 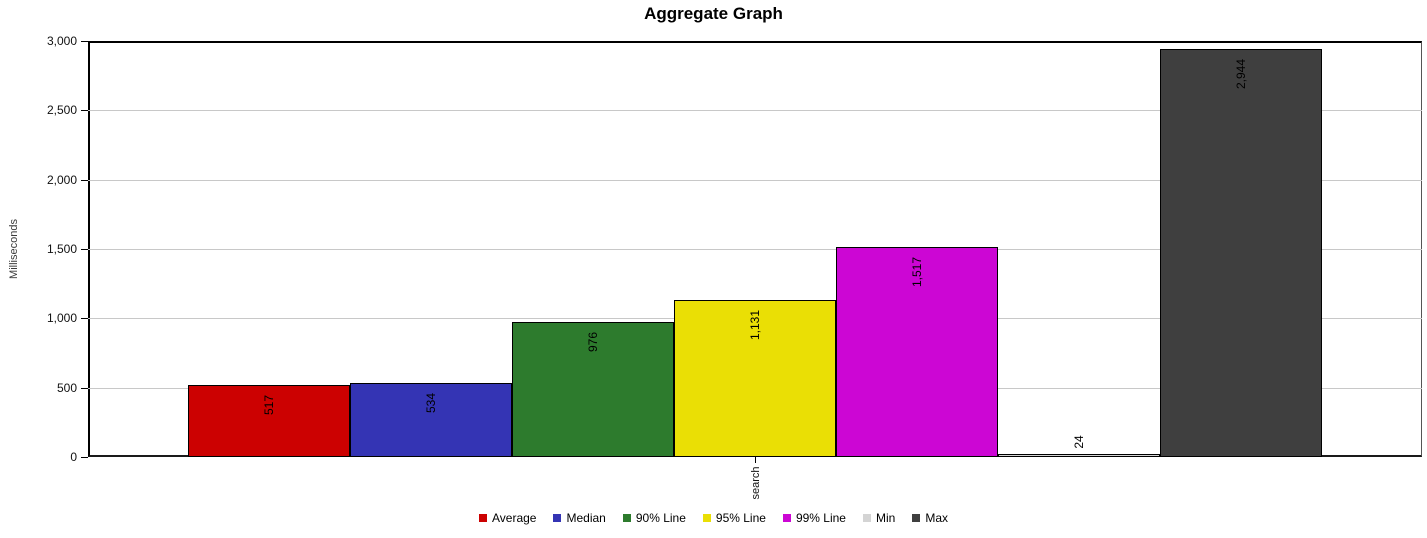 I want to click on y-tick-label: 3,000, so click(x=61, y=41).